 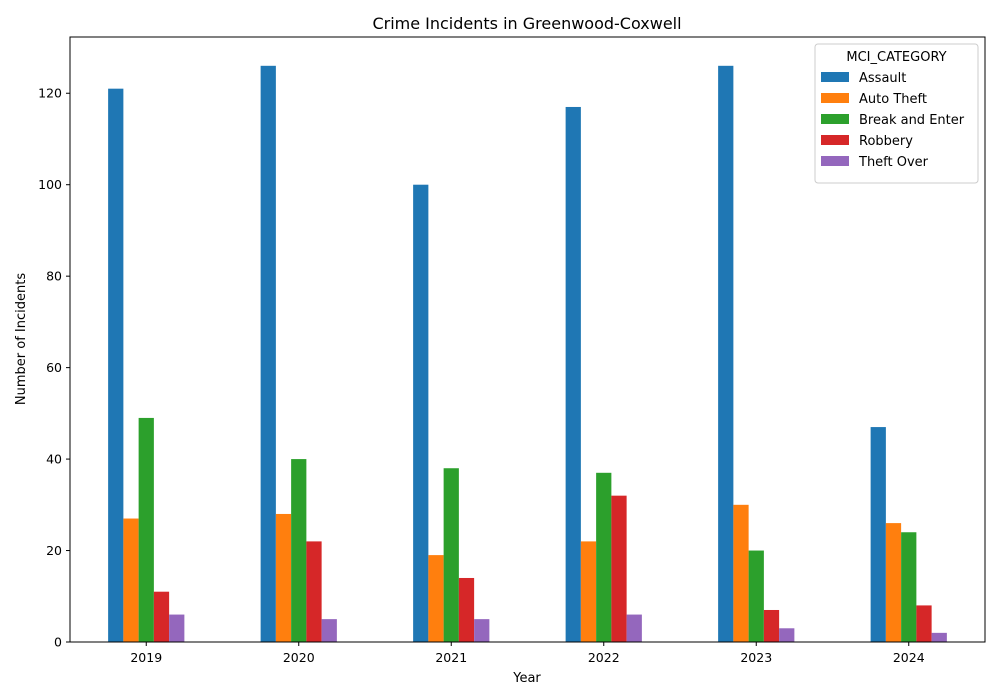 I want to click on legend-label: Robbery, so click(x=886, y=141).